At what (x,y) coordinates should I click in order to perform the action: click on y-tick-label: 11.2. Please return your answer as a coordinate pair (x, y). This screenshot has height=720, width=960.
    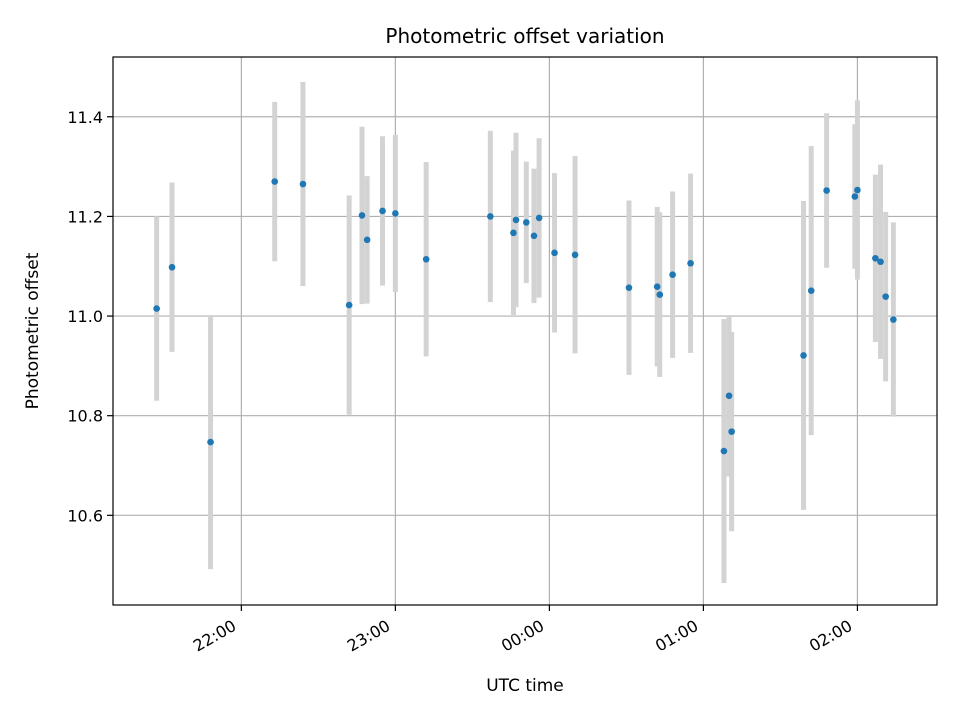
    Looking at the image, I should click on (85, 216).